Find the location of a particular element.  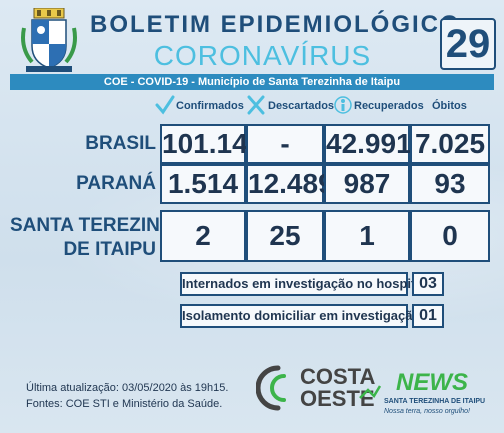

logo-news-text: NEWS is located at coordinates (432, 382).